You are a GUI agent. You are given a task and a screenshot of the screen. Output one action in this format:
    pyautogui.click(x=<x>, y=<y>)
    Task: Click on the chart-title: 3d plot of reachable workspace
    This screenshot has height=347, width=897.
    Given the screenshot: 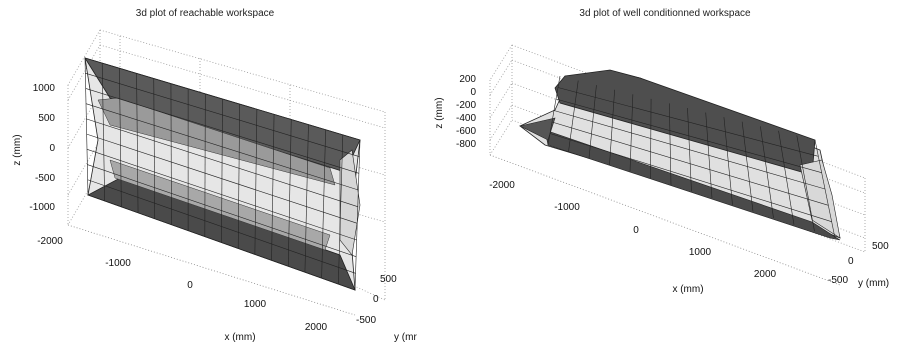 What is the action you would take?
    pyautogui.click(x=205, y=13)
    